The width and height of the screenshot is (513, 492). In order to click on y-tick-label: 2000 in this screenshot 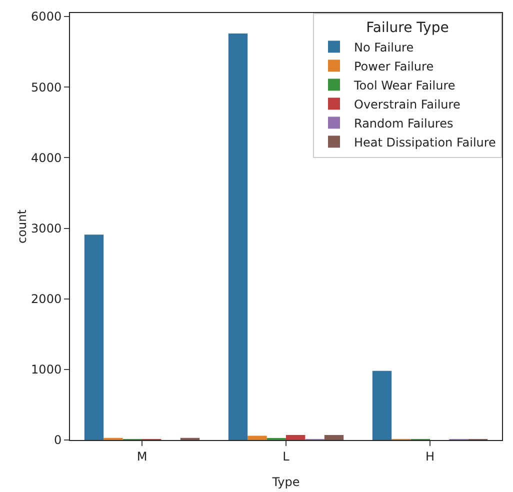, I will do `click(46, 299)`.